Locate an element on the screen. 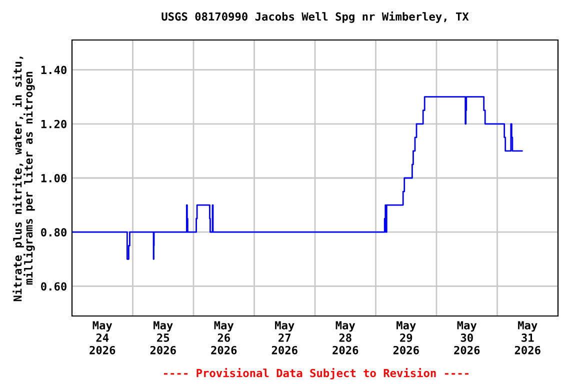  chart-title: USGS 08170990 Jacobs Well Spg nr Wimberley, TX is located at coordinates (315, 17).